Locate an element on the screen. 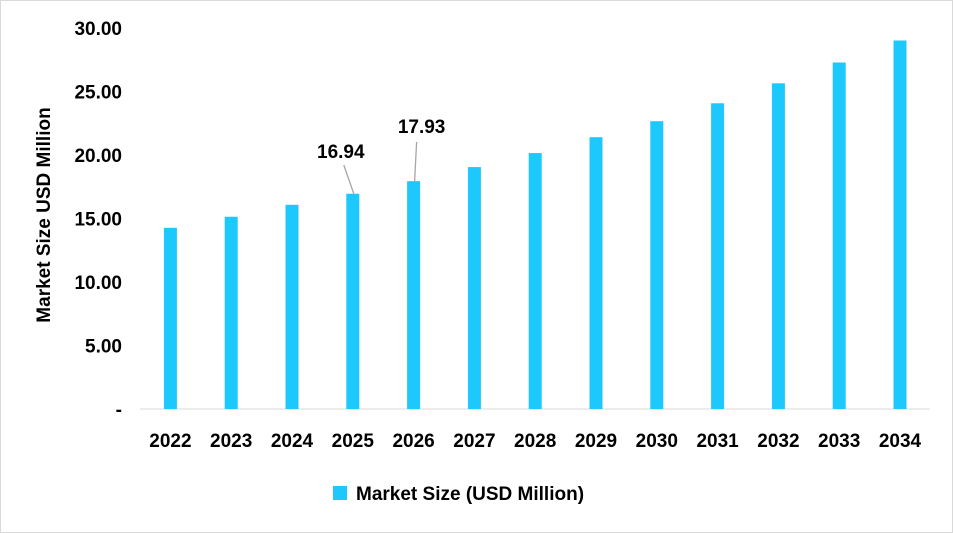 This screenshot has width=953, height=533. bar-2027 is located at coordinates (474, 288).